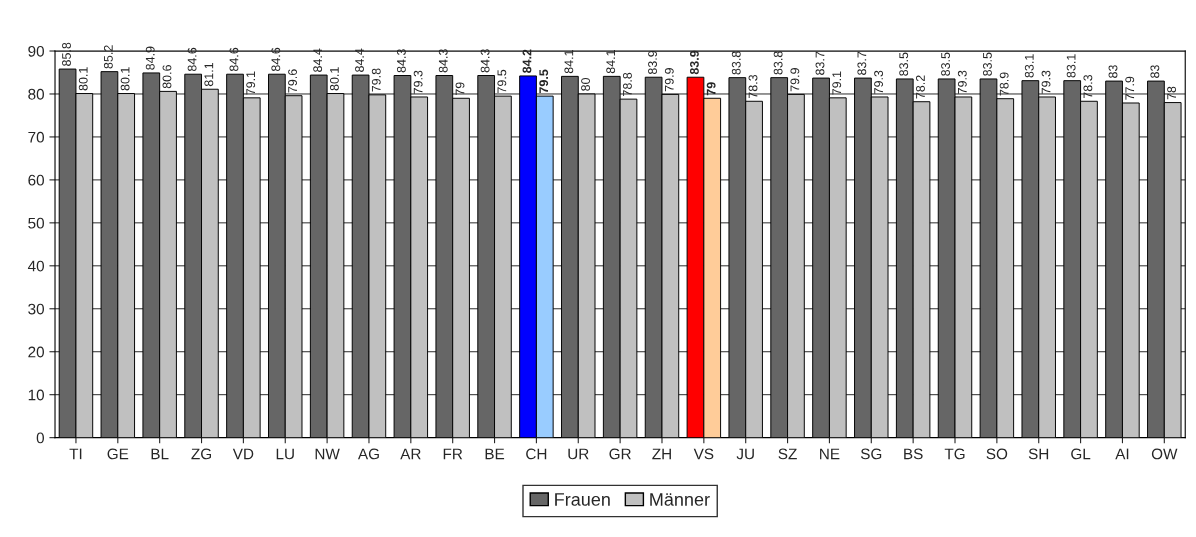  I want to click on x-tick-label: SG, so click(871, 454).